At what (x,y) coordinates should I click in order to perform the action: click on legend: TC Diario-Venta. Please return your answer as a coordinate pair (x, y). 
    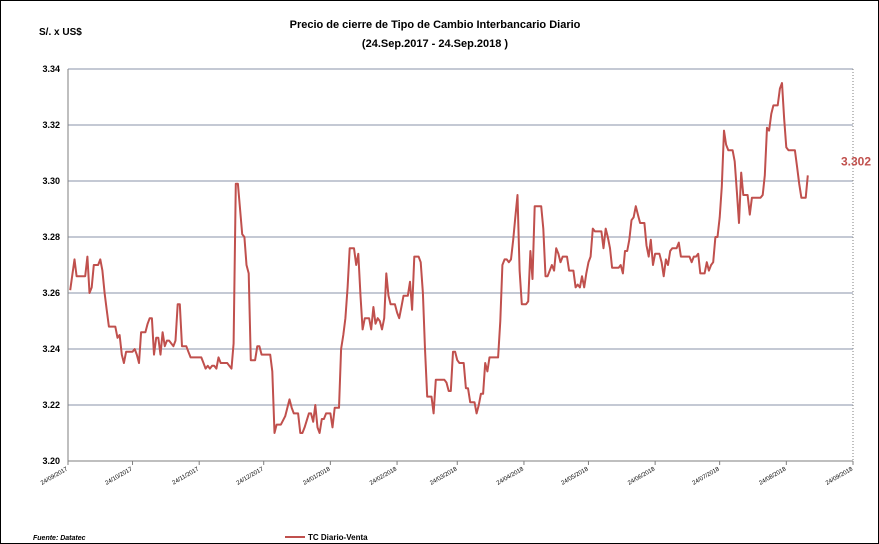
    Looking at the image, I should click on (326, 537).